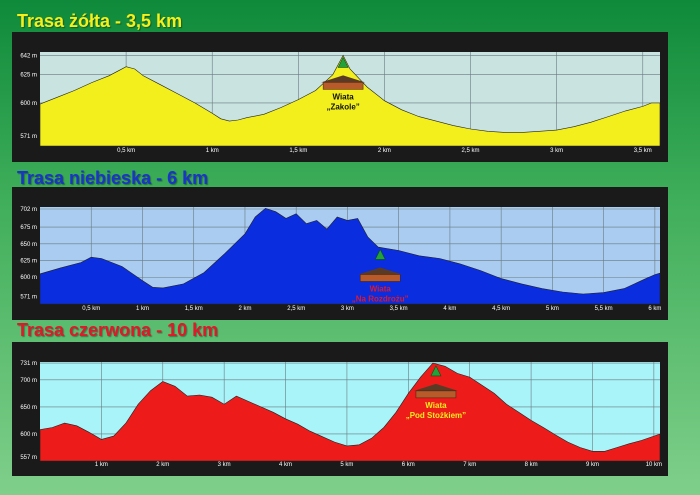  What do you see at coordinates (342, 106) in the screenshot?
I see `shelter-name: „Zakole”` at bounding box center [342, 106].